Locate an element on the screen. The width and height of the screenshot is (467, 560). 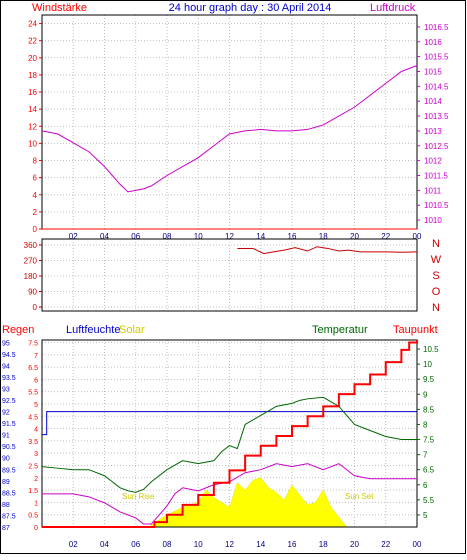
solar-label: Solar is located at coordinates (132, 330).